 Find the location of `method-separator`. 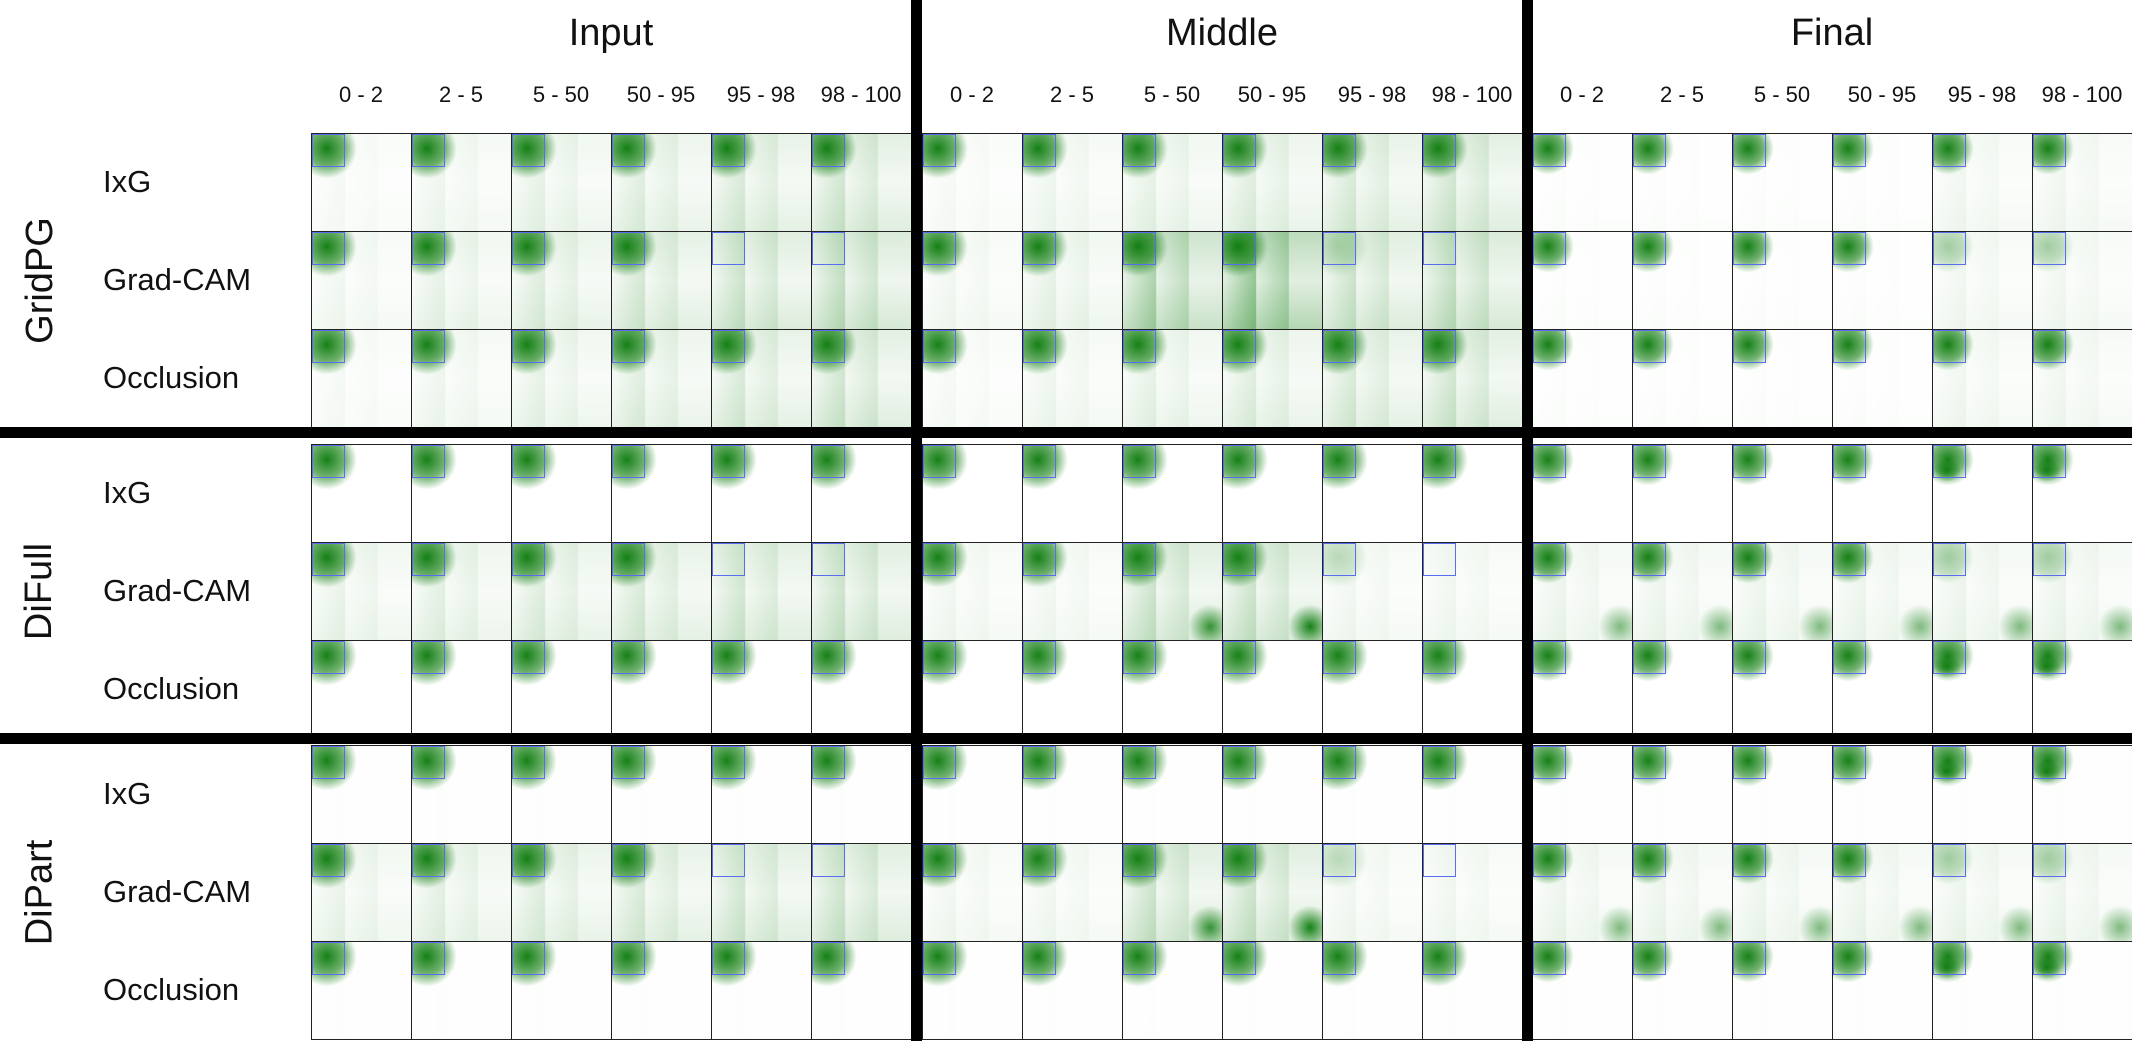

method-separator is located at coordinates (1066, 738).